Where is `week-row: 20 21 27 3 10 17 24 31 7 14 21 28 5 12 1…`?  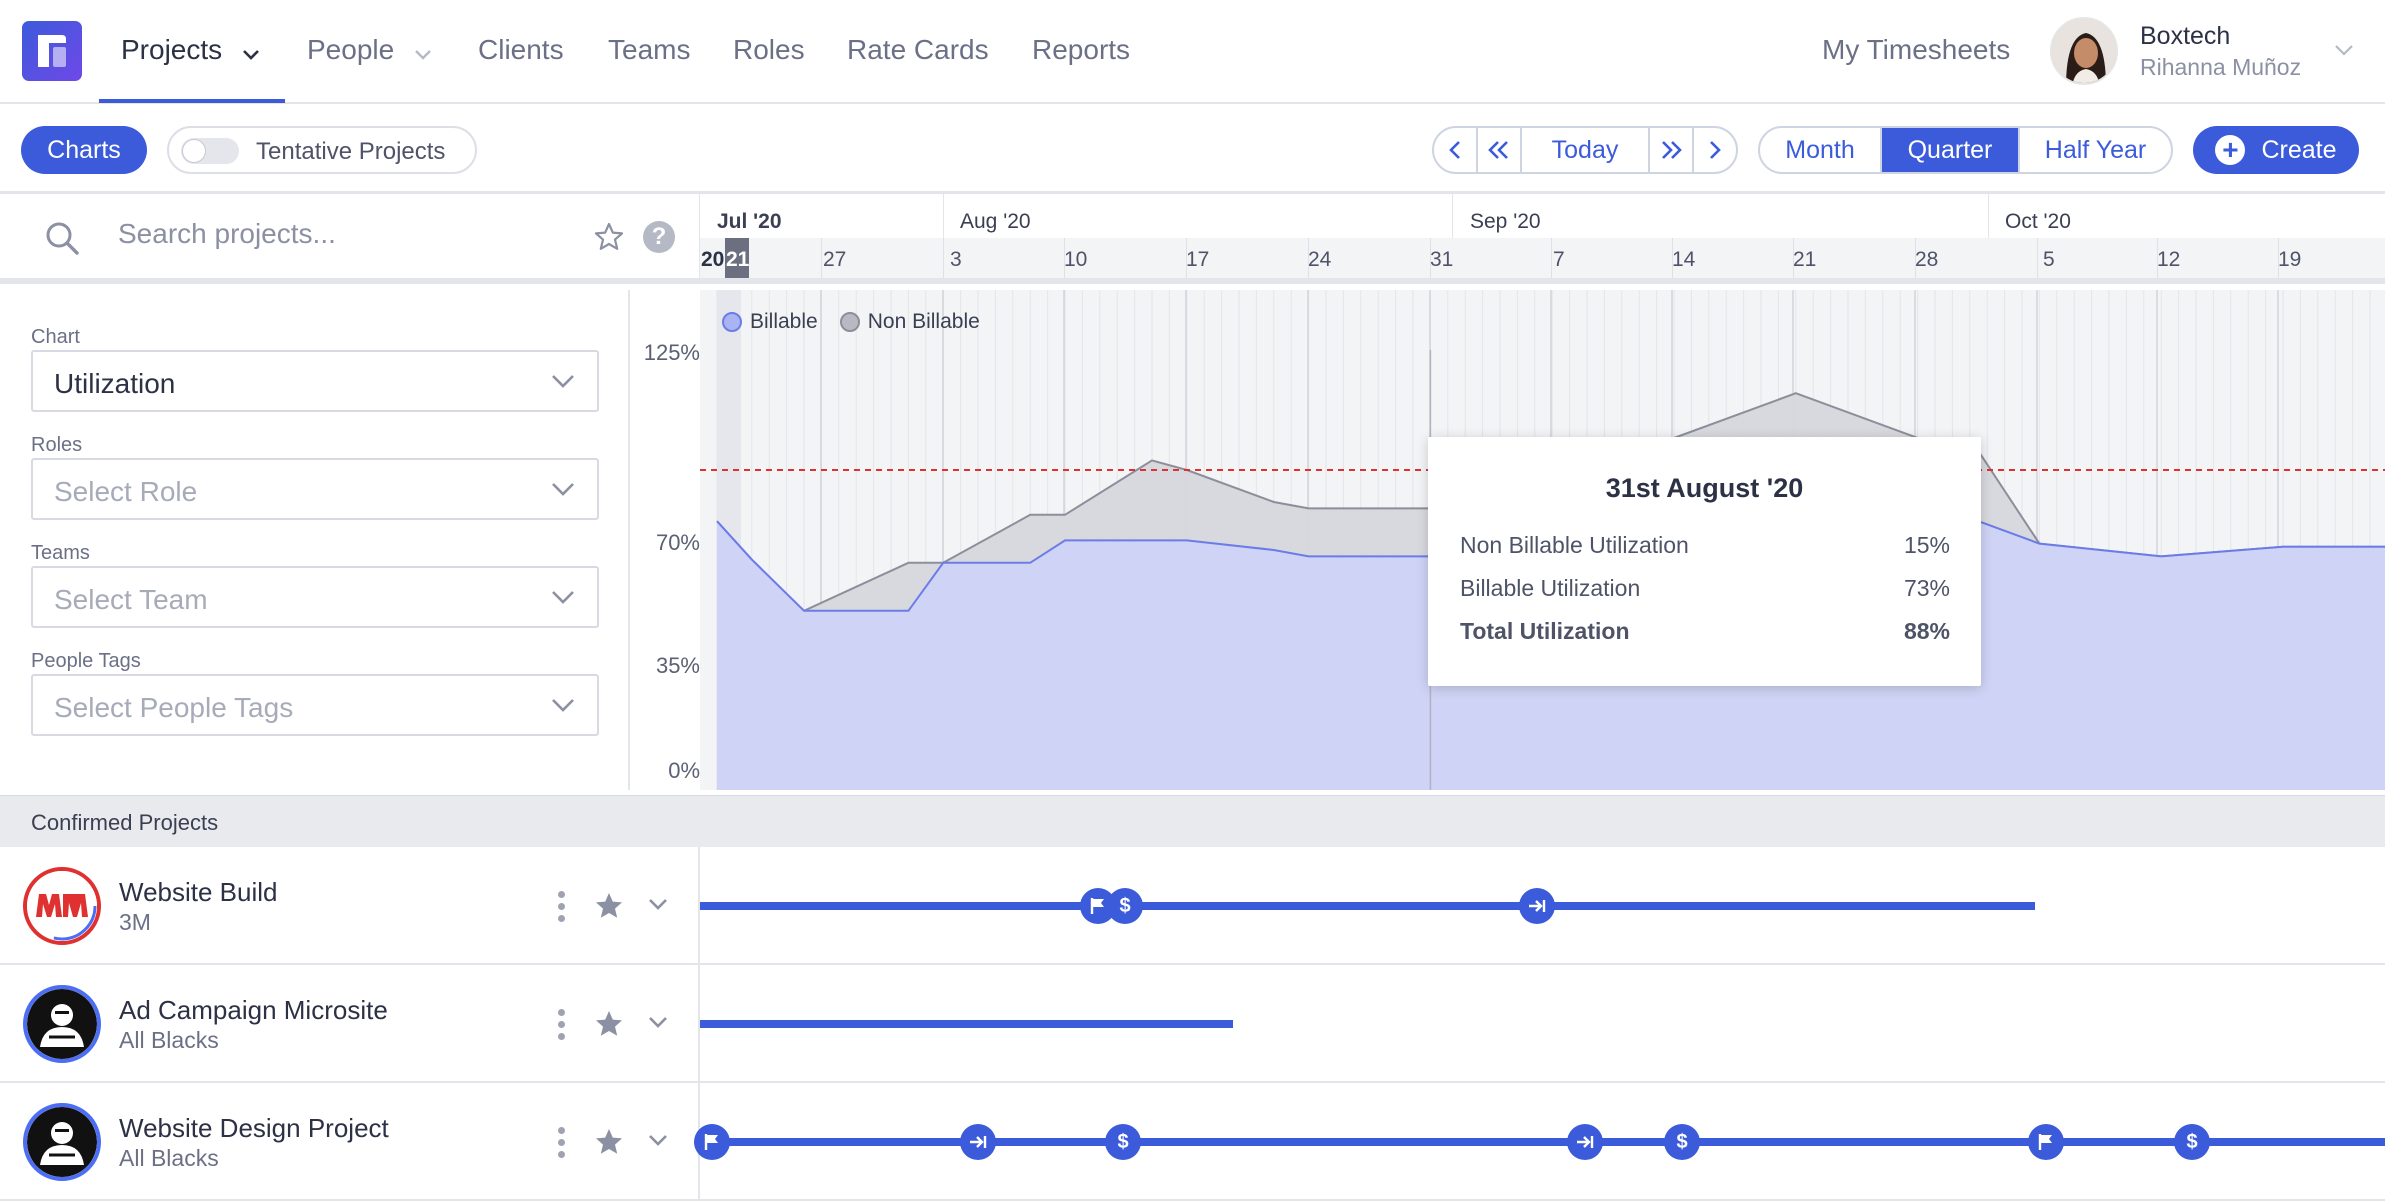
week-row: 20 21 27 3 10 17 24 31 7 14 21 28 5 12 1… is located at coordinates (1542, 258).